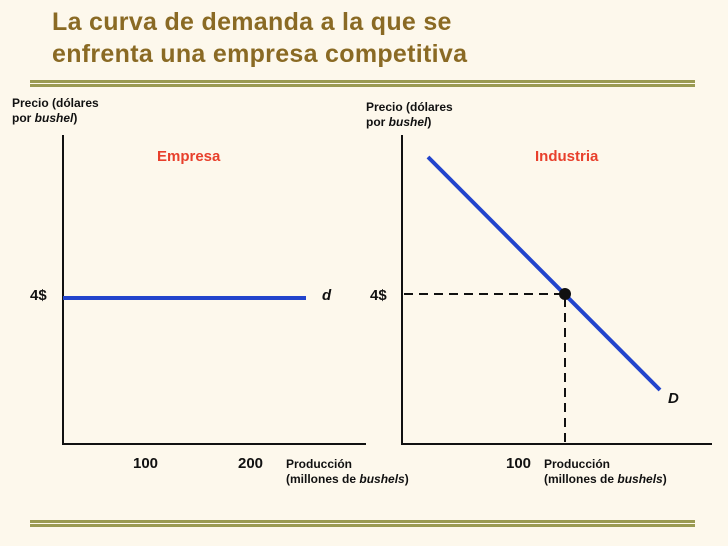 The image size is (728, 546). I want to click on firm-tick-100: 100, so click(146, 463).